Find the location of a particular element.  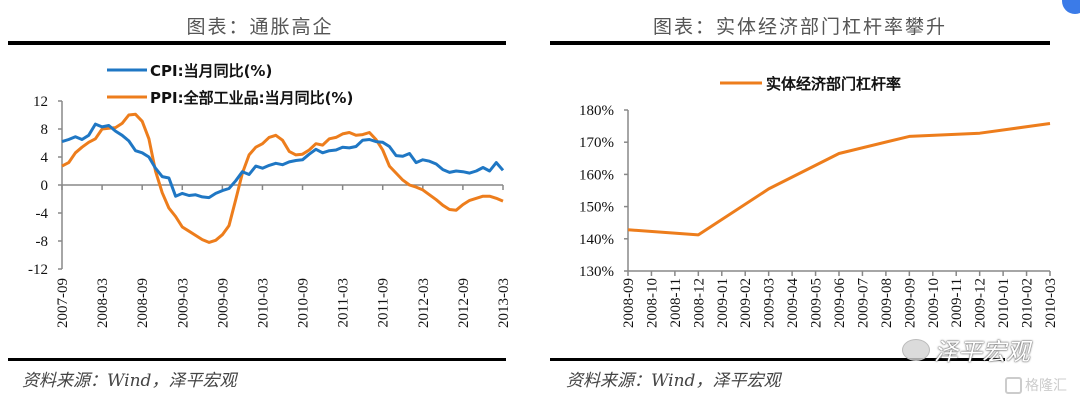

right-y-tick-label: 150% is located at coordinates (596, 208).